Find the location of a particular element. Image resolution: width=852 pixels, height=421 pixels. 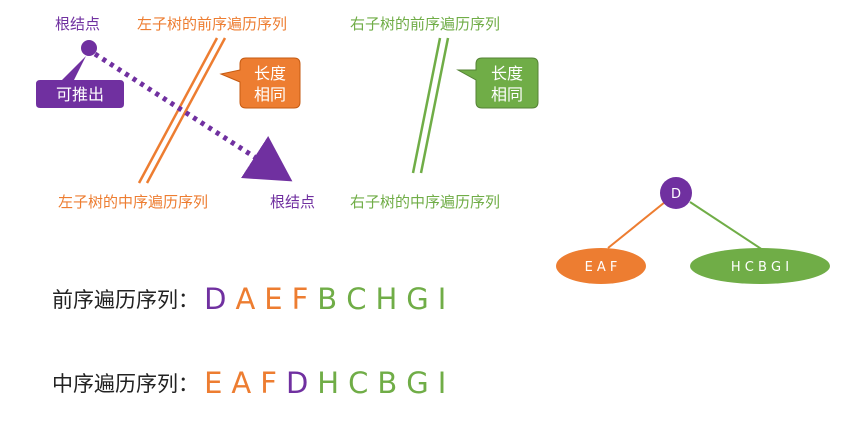

root-arrow is located at coordinates (193, 116).